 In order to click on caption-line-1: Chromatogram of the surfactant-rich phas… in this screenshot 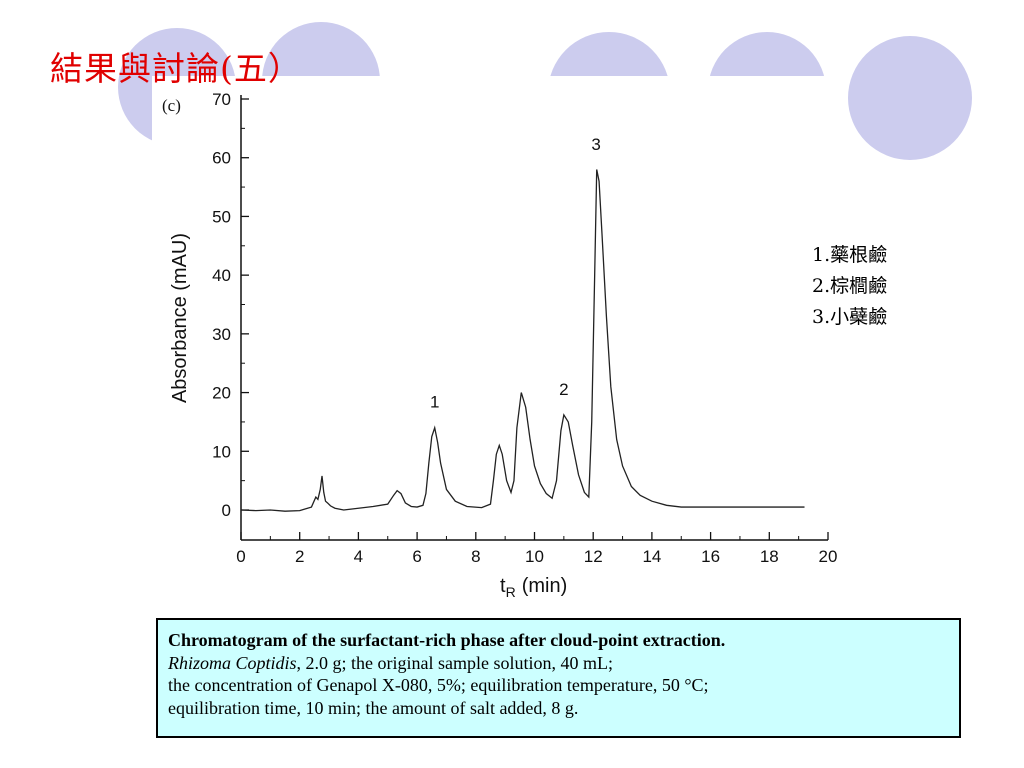, I will do `click(447, 640)`.